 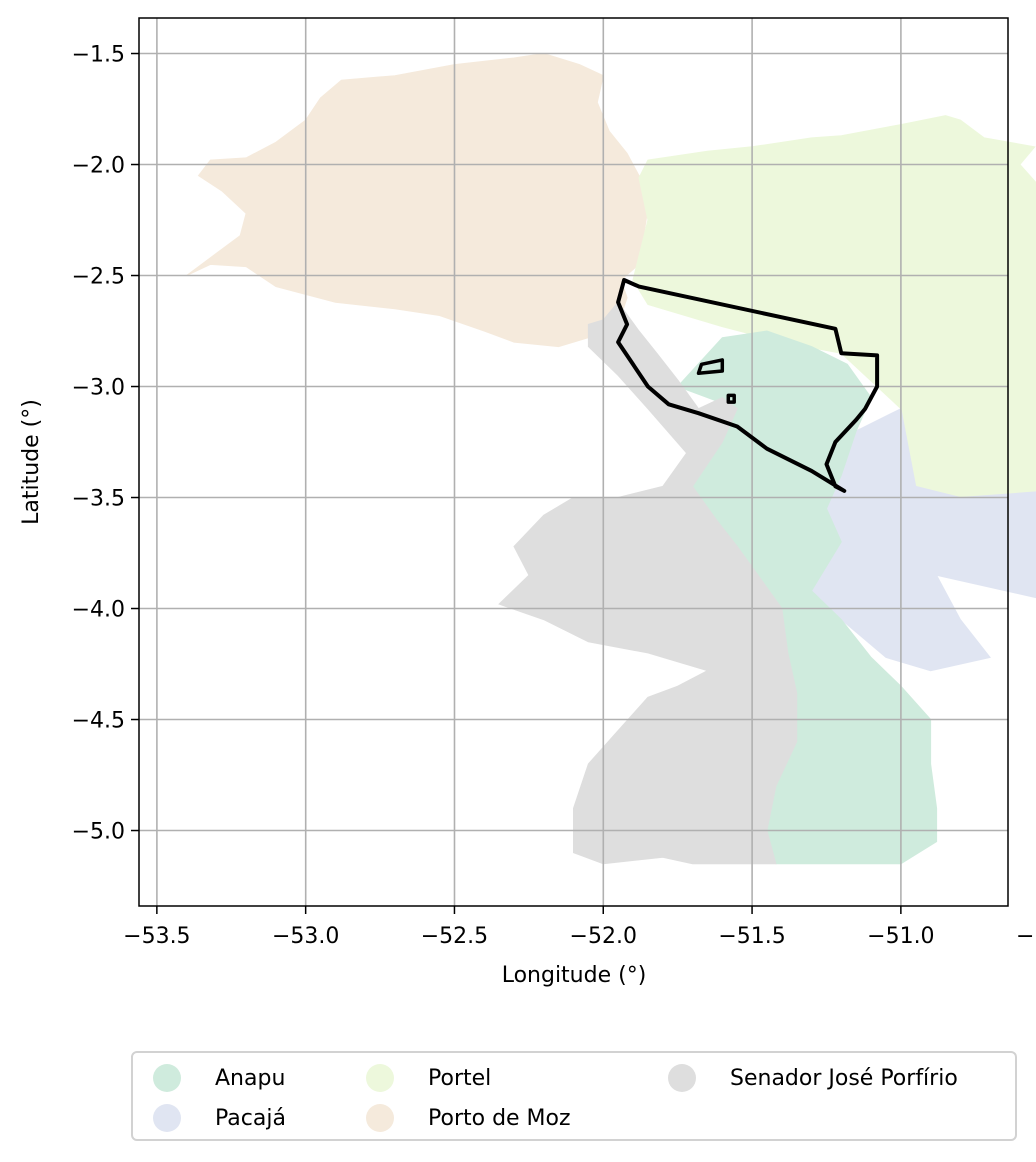 What do you see at coordinates (98, 610) in the screenshot?
I see `y-tick-label-5: −4.0` at bounding box center [98, 610].